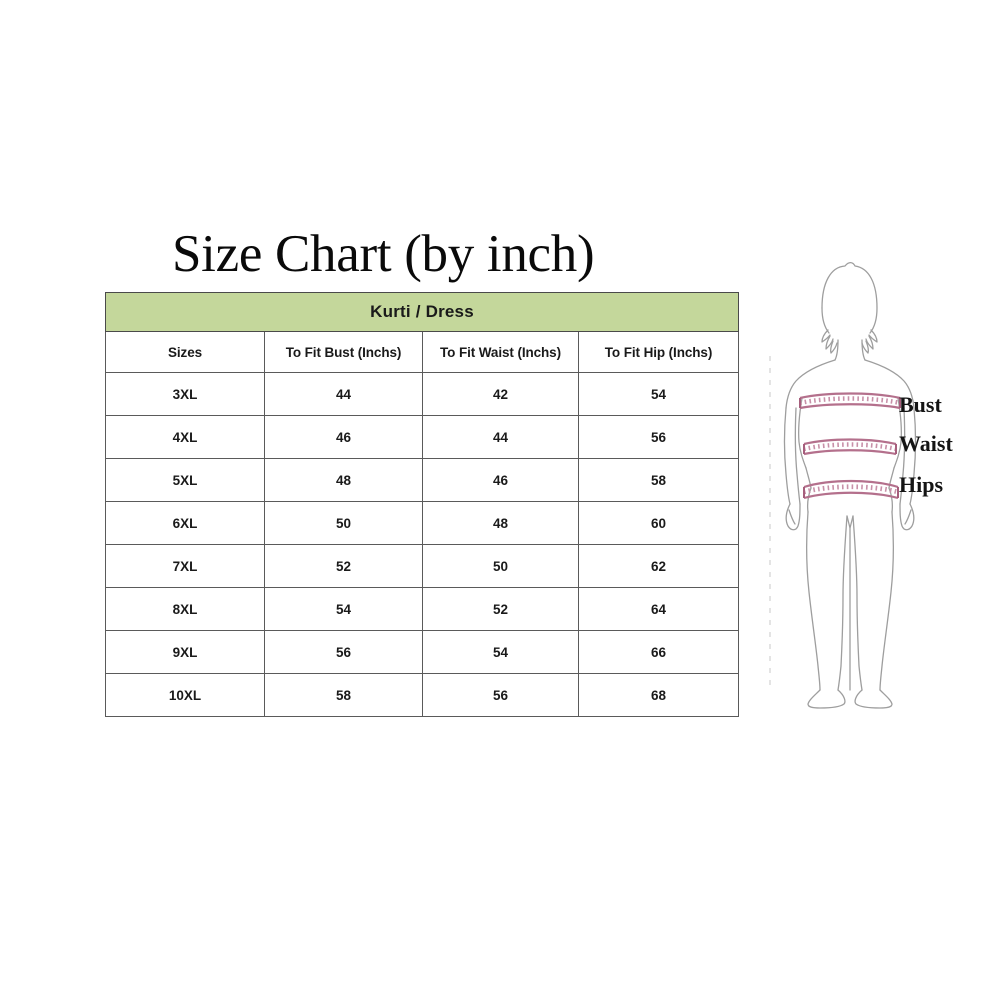 The height and width of the screenshot is (1000, 1000). Describe the element at coordinates (343, 695) in the screenshot. I see `cell-bust: 58` at that location.